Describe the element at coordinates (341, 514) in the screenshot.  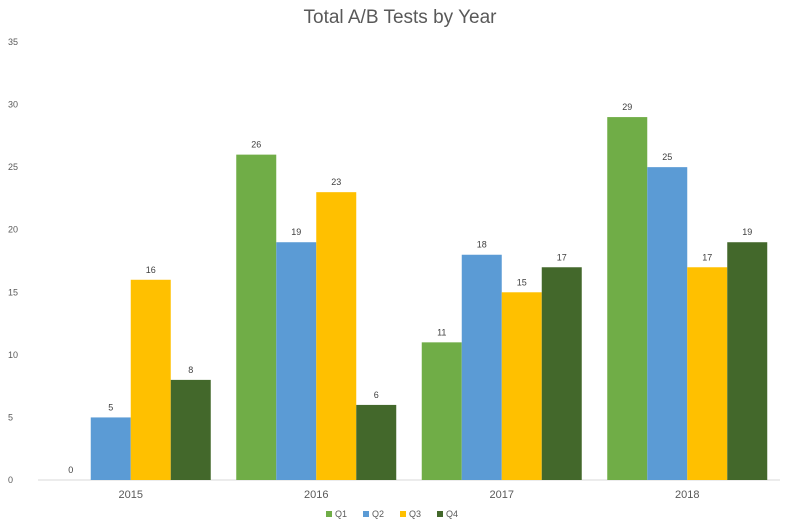
I see `legend-label: Q1` at that location.